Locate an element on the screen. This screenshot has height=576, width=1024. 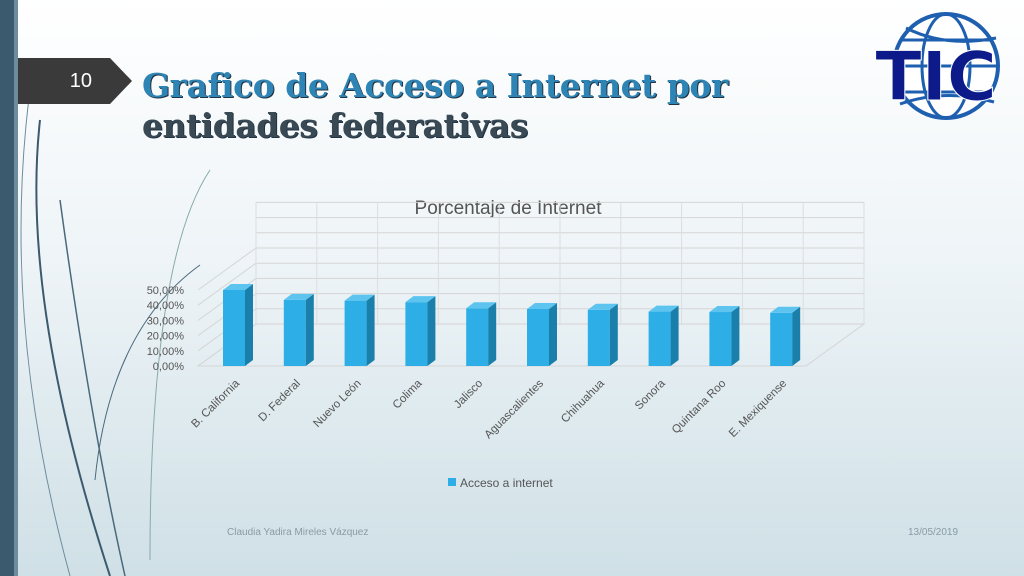
legend-label: Acceso a internet is located at coordinates (506, 483).